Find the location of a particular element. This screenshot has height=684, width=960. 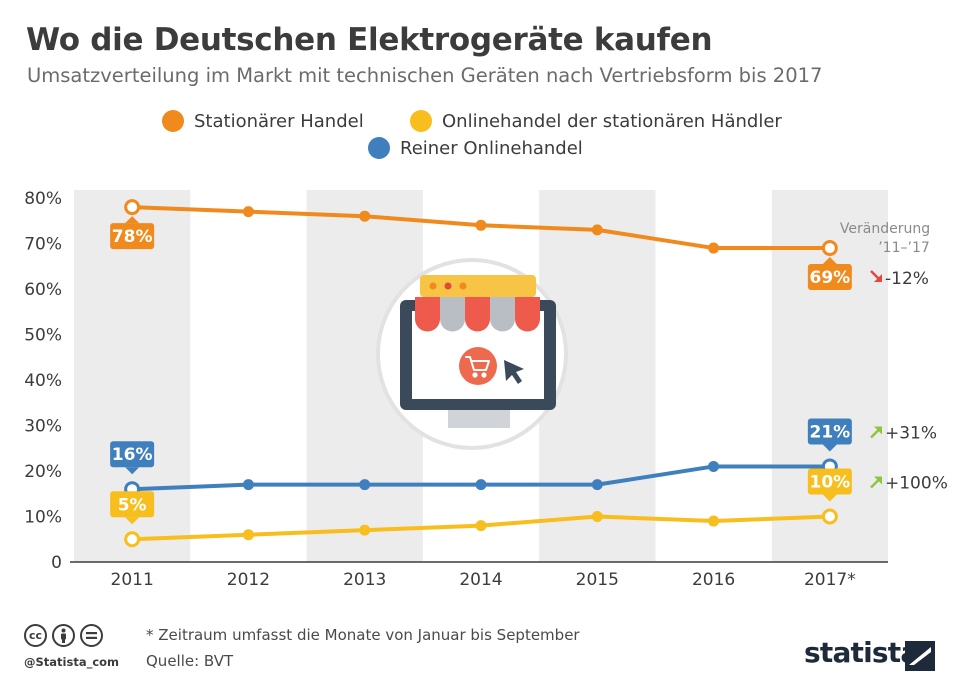

end-value-label: 21% is located at coordinates (829, 435).